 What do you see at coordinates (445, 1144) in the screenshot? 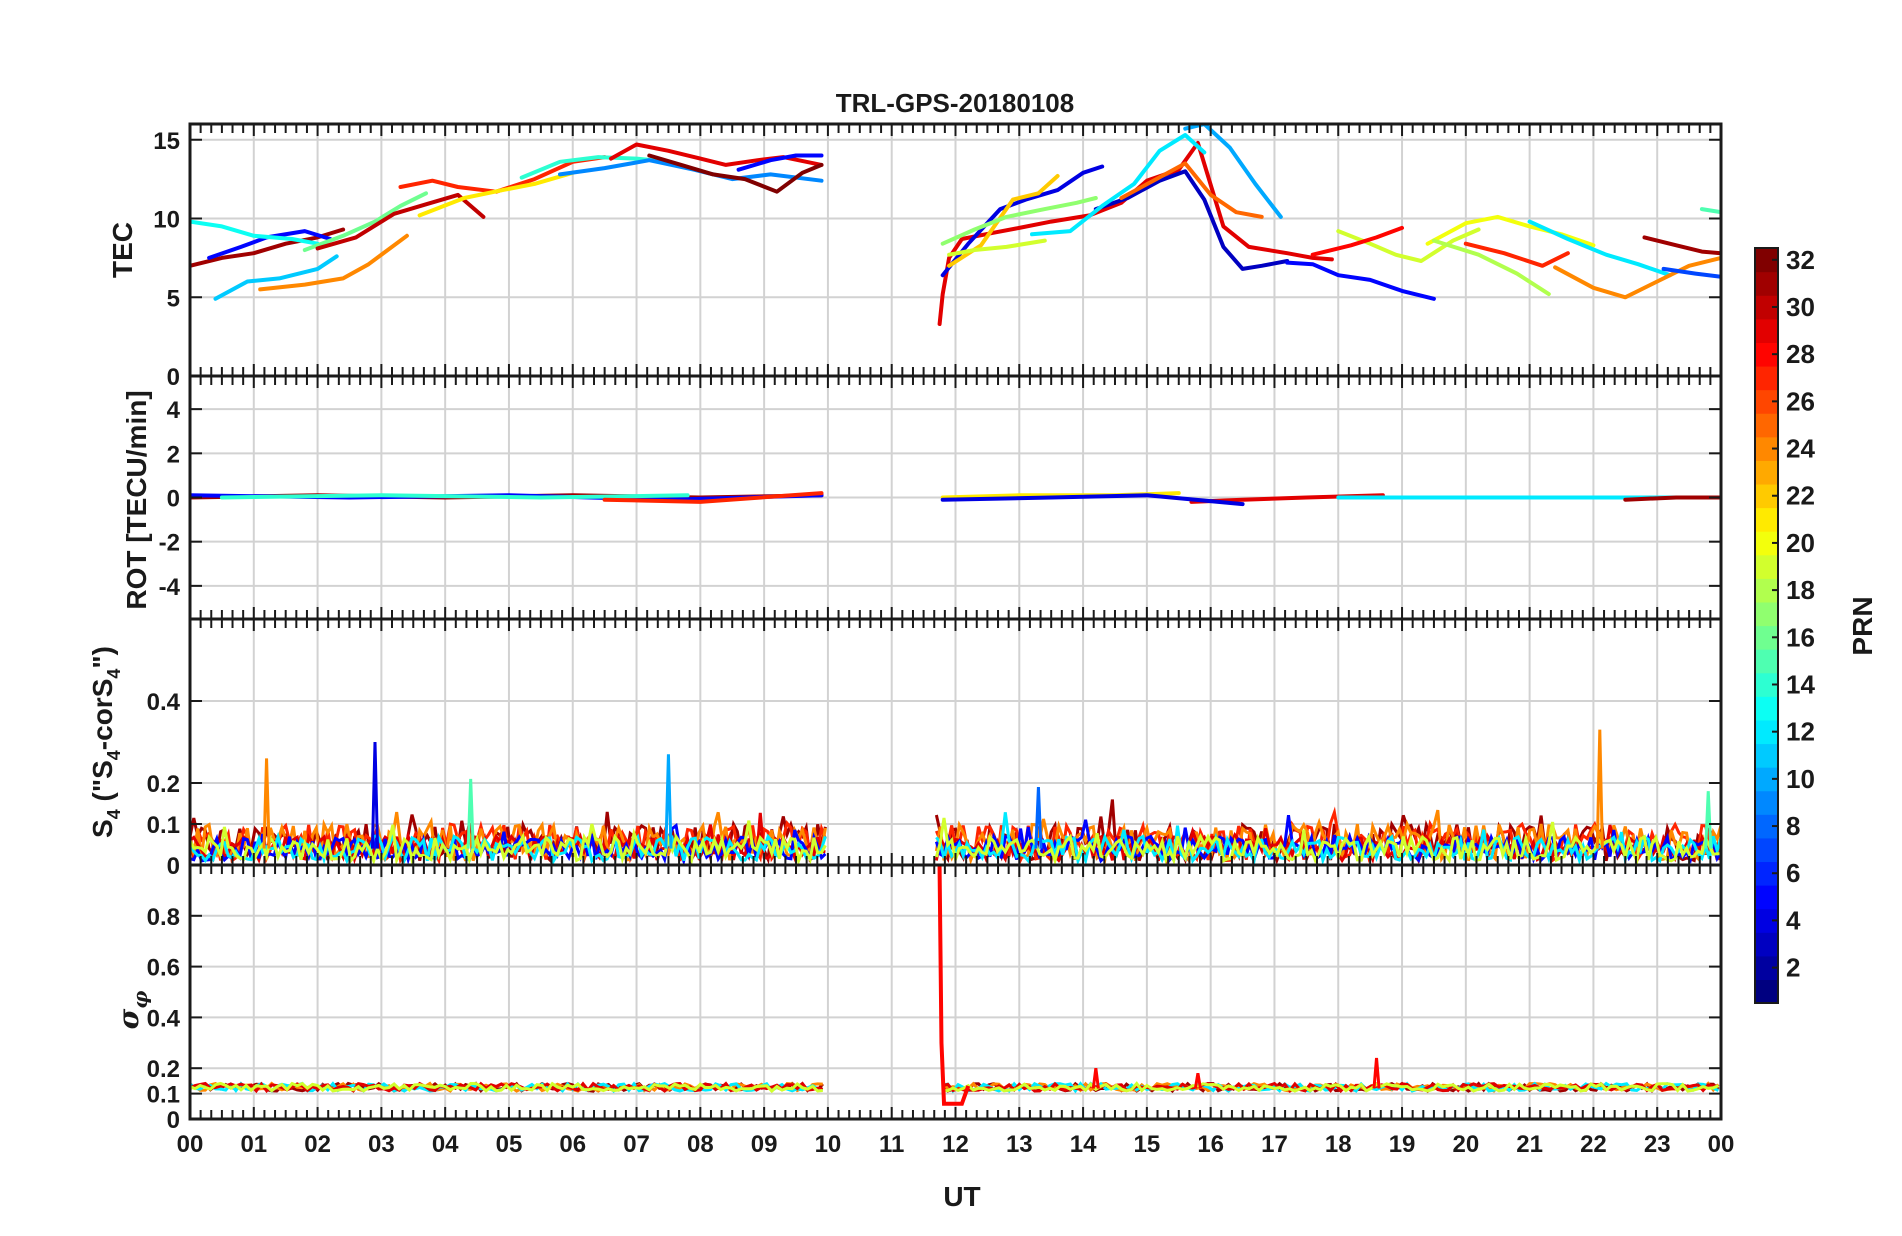
I see `x-tick-label: 04` at bounding box center [445, 1144].